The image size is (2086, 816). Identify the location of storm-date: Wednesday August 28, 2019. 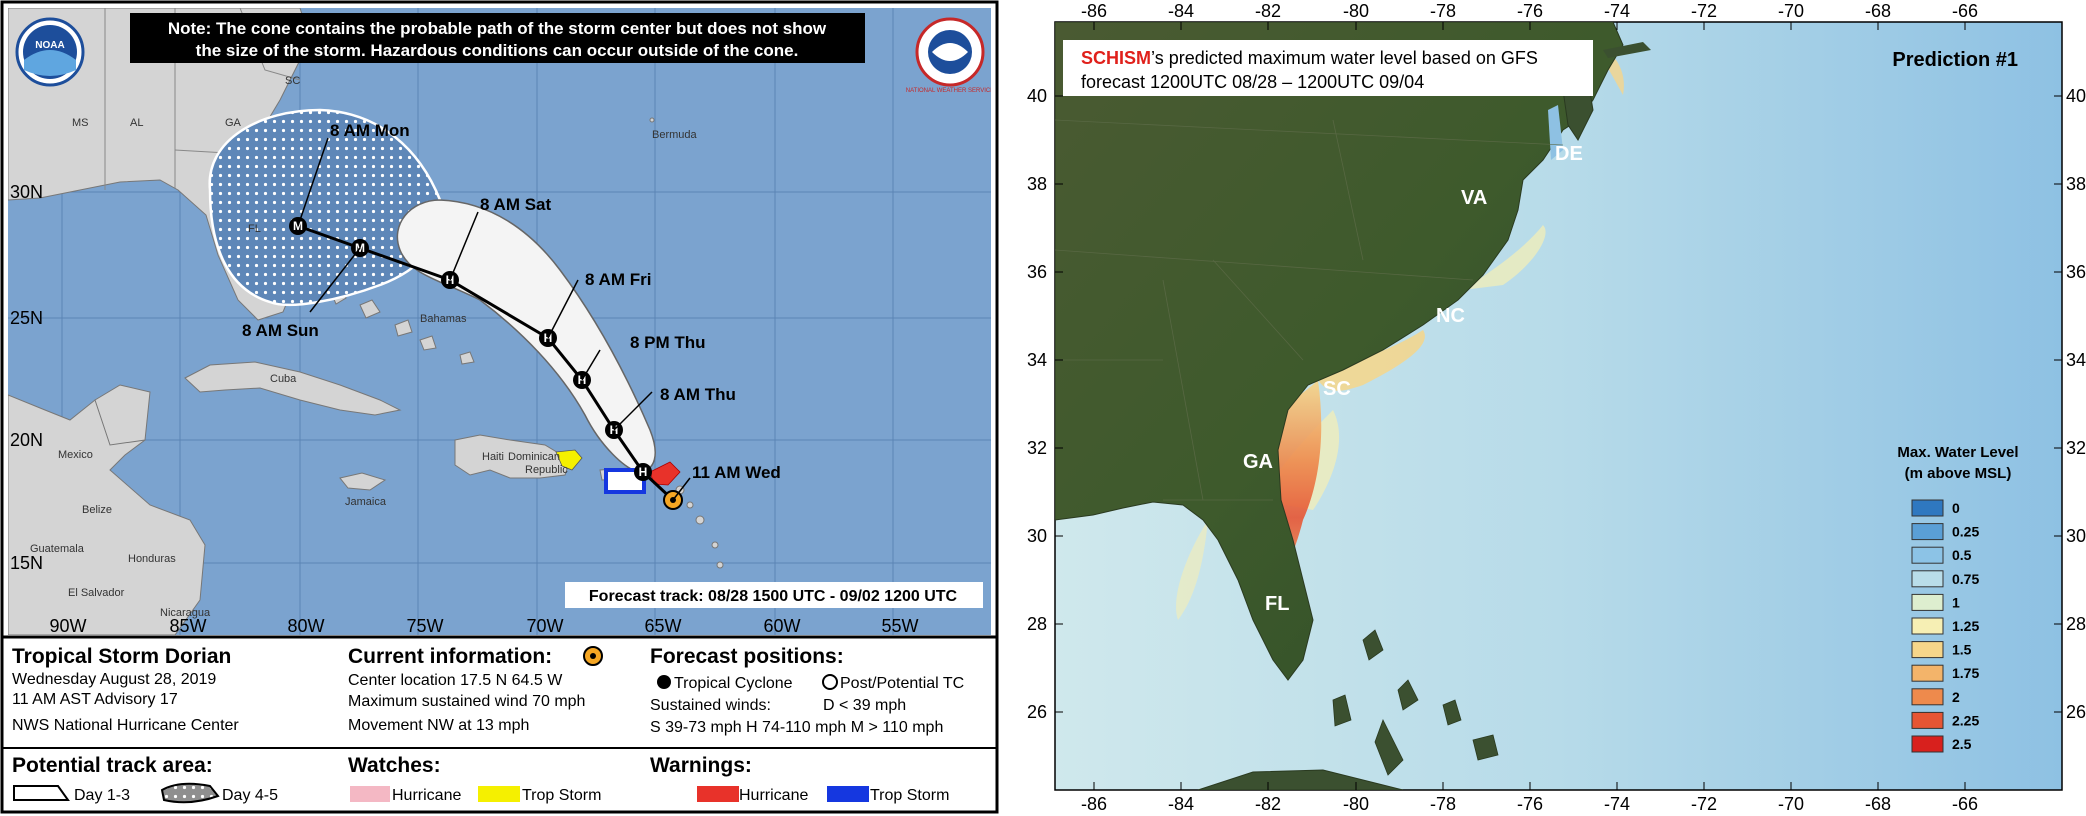
(114, 679).